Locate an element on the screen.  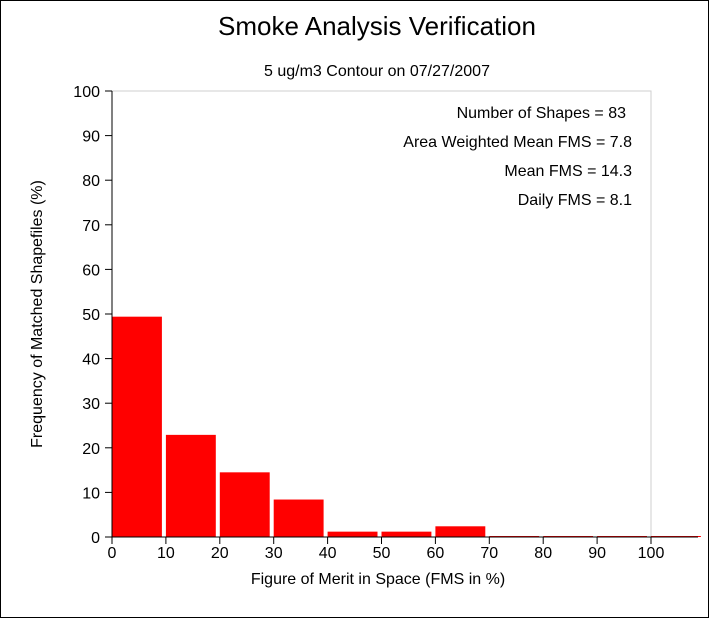
y-tick-label: 10 is located at coordinates (91, 493).